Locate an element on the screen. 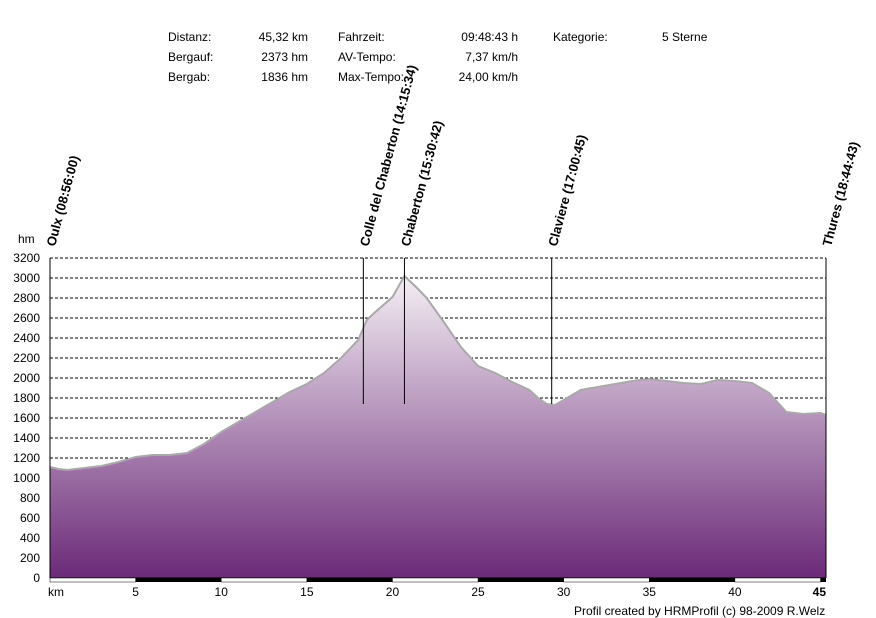 The image size is (876, 618). avtempo-label: AV-Tempo: is located at coordinates (367, 57).